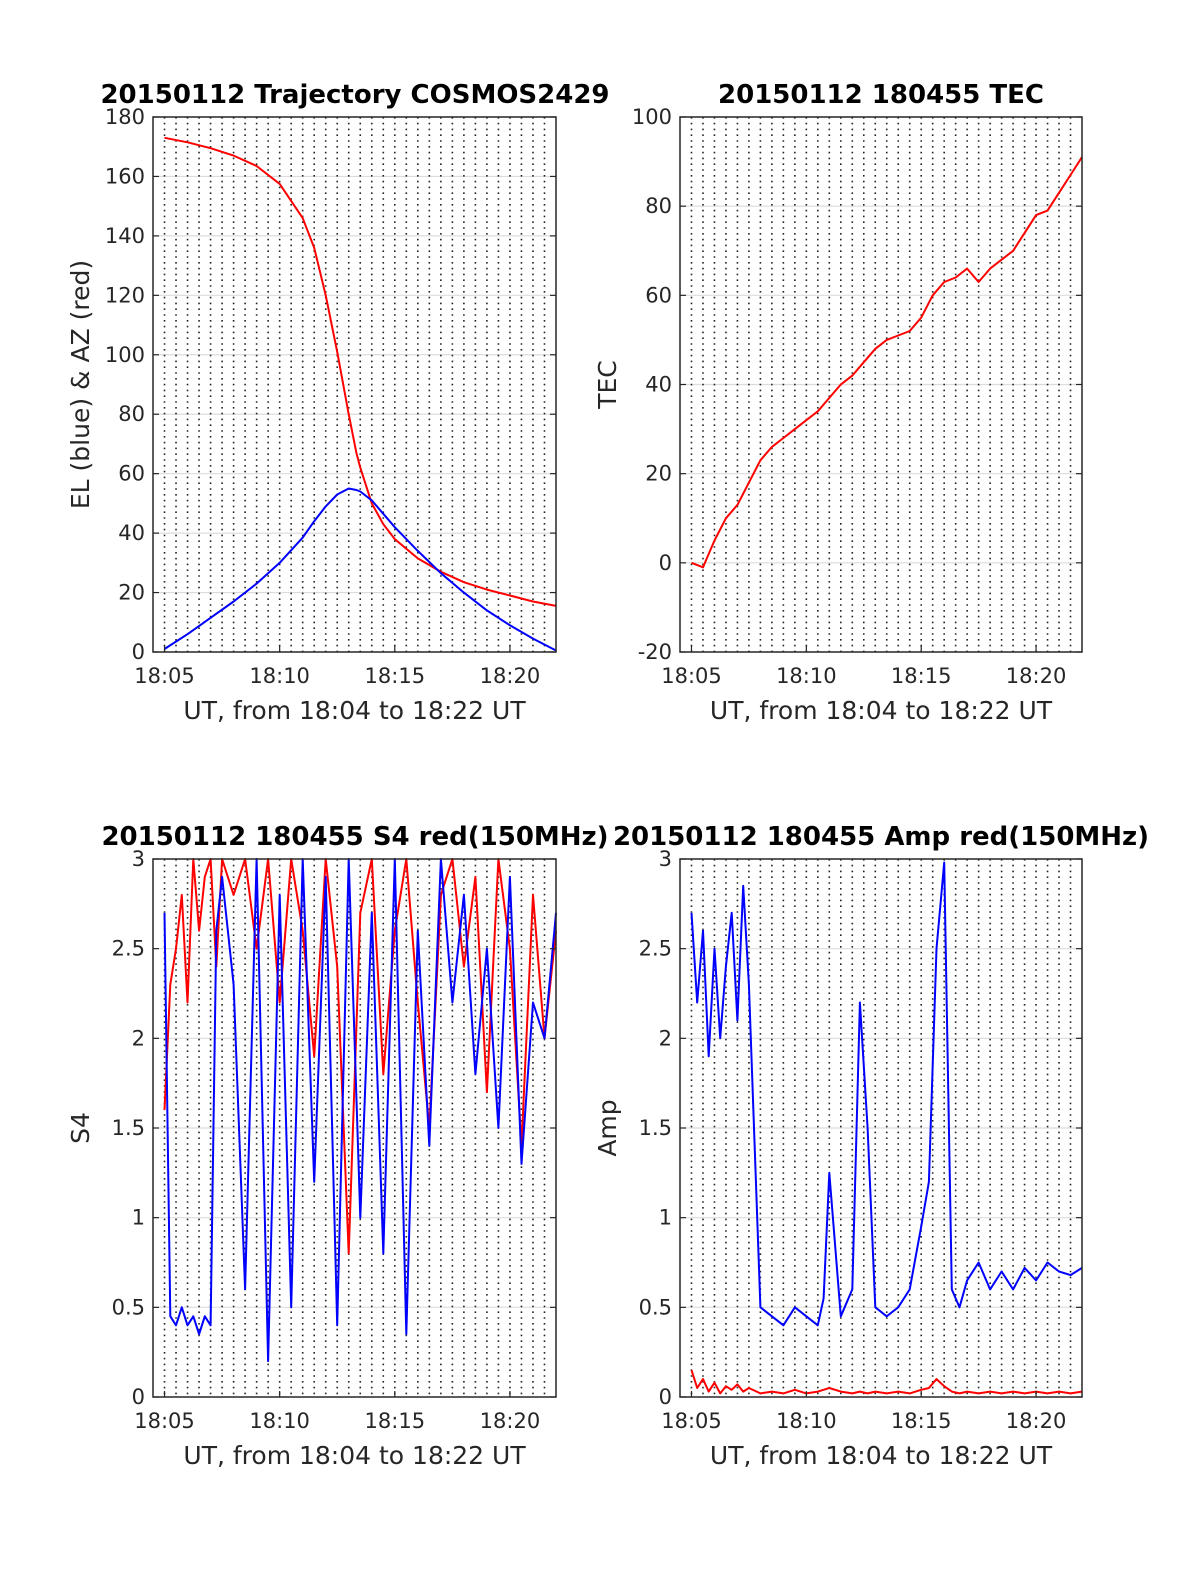 The width and height of the screenshot is (1200, 1575). Describe the element at coordinates (80, 1128) in the screenshot. I see `y-axis-label: S4` at that location.